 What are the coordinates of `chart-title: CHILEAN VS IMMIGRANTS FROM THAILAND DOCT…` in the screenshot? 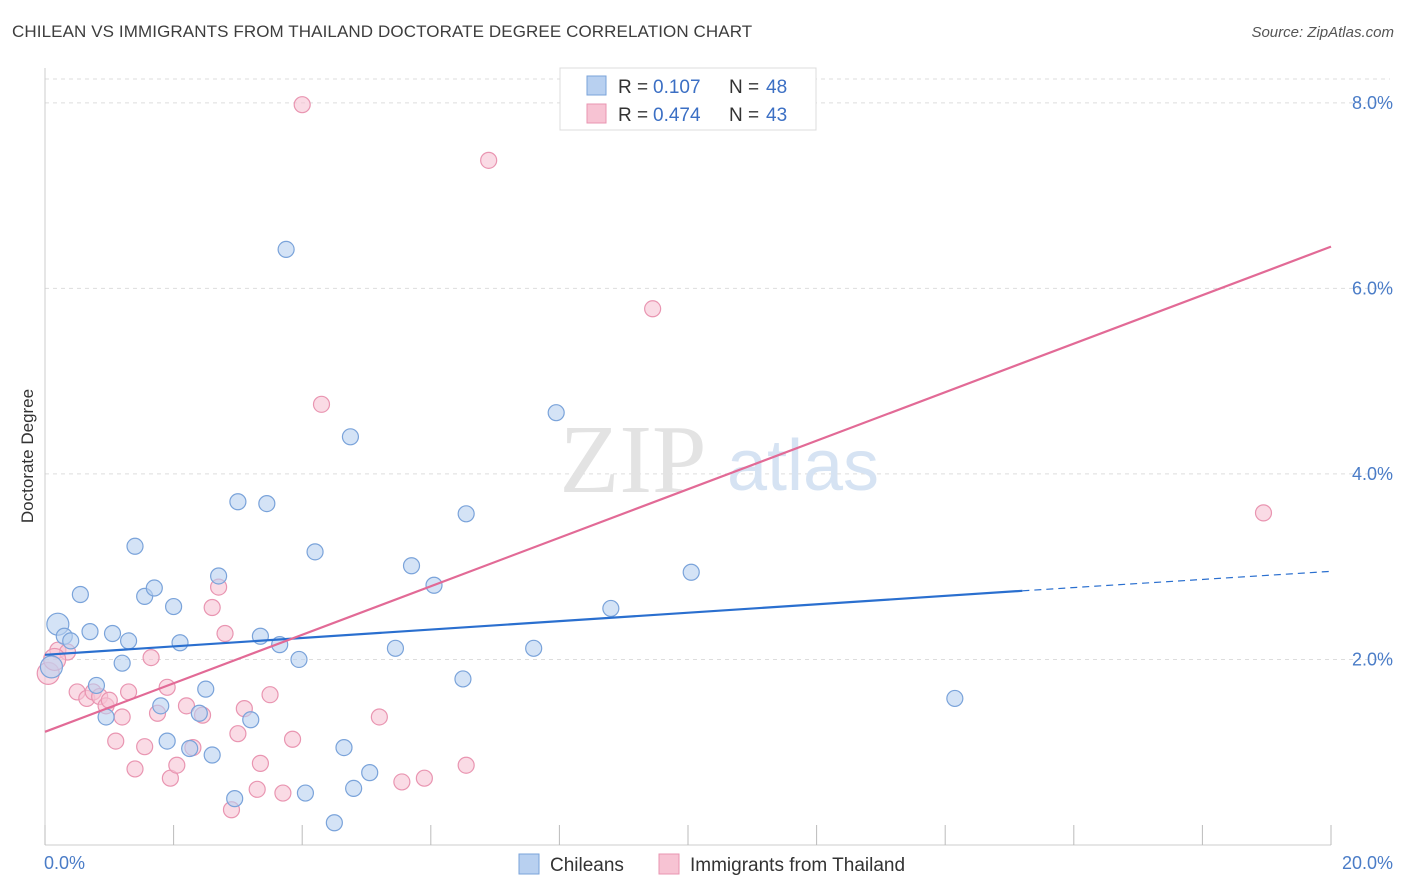 It's located at (382, 31).